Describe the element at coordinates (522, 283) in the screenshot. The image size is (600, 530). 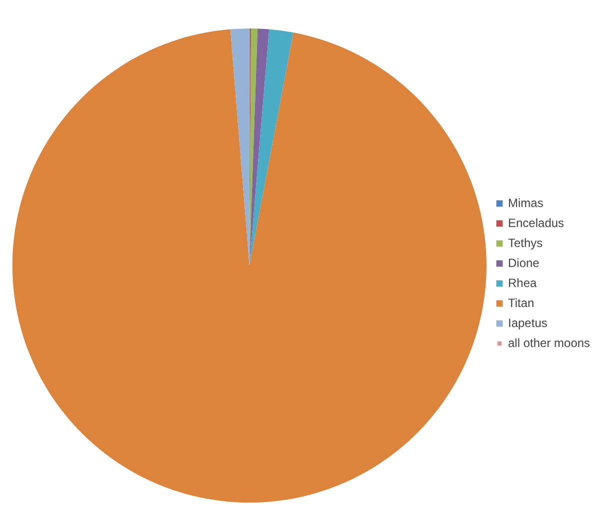
I see `legend-label: Rhea` at that location.